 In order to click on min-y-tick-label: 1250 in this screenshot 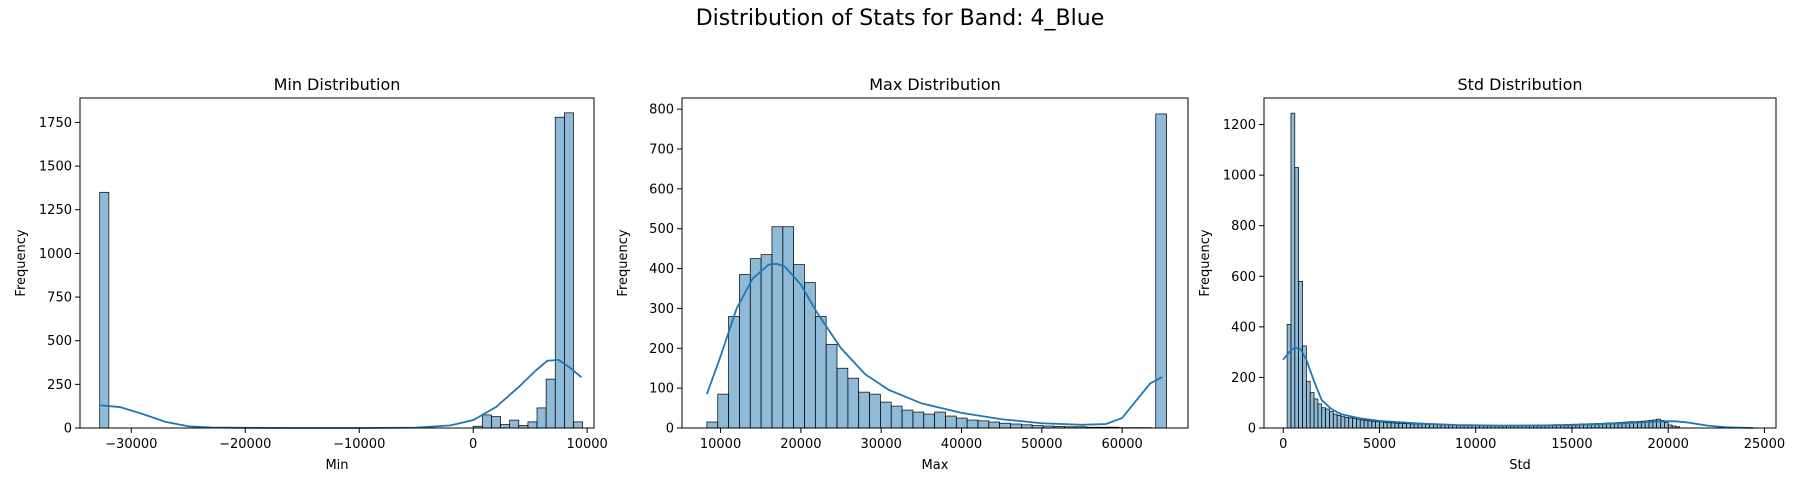, I will do `click(55, 210)`.